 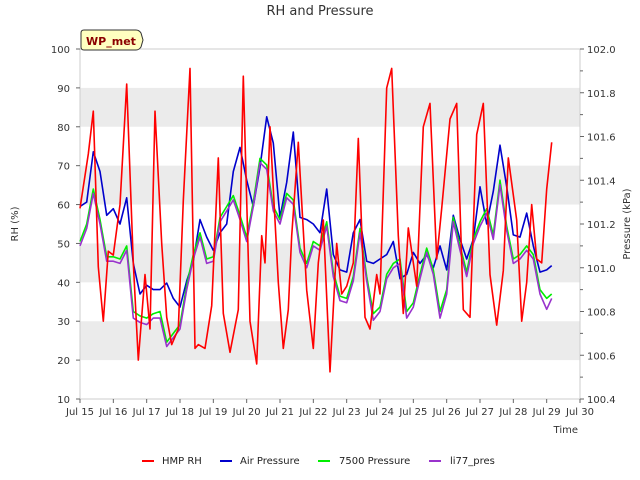 I want to click on legend-label-7500-pressure: 7500 Pressure, so click(x=374, y=461).